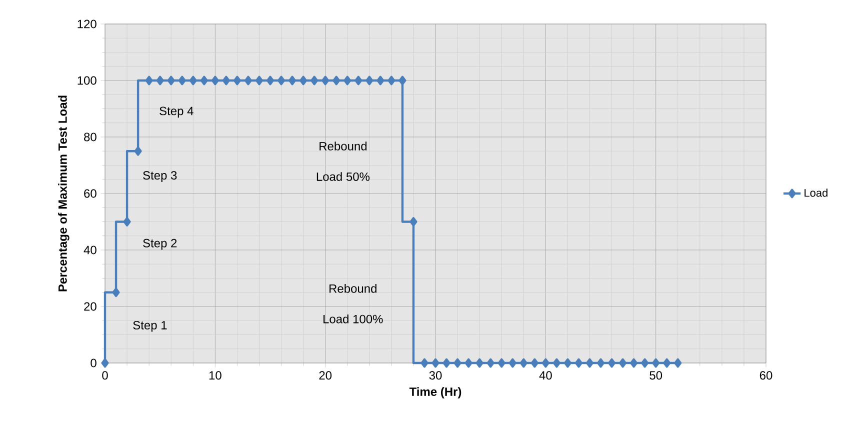 The width and height of the screenshot is (859, 446). Describe the element at coordinates (325, 375) in the screenshot. I see `x-tick-label: 20` at that location.